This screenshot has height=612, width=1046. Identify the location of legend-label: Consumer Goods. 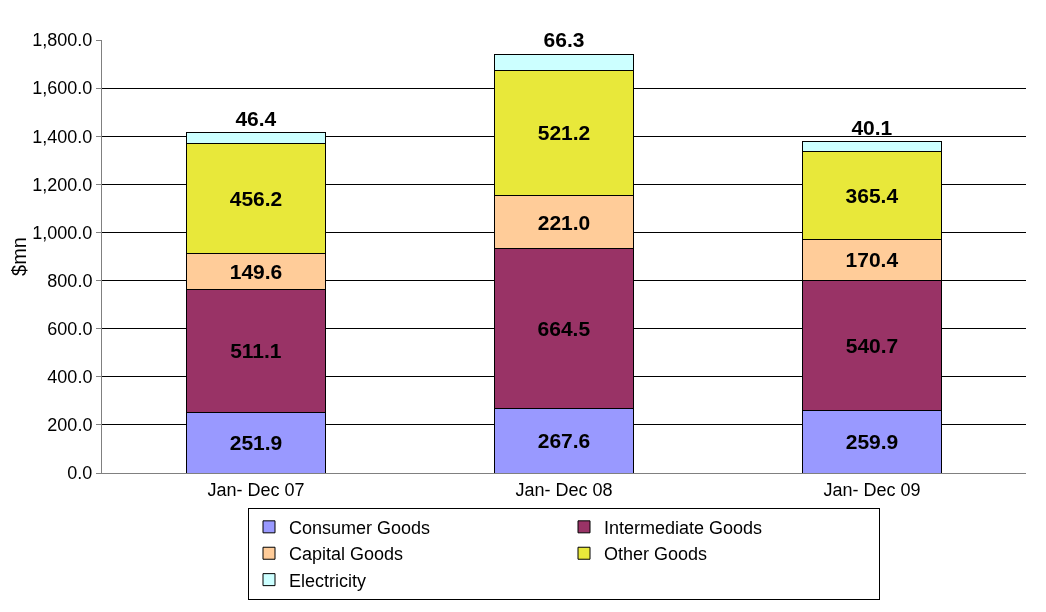
(360, 527).